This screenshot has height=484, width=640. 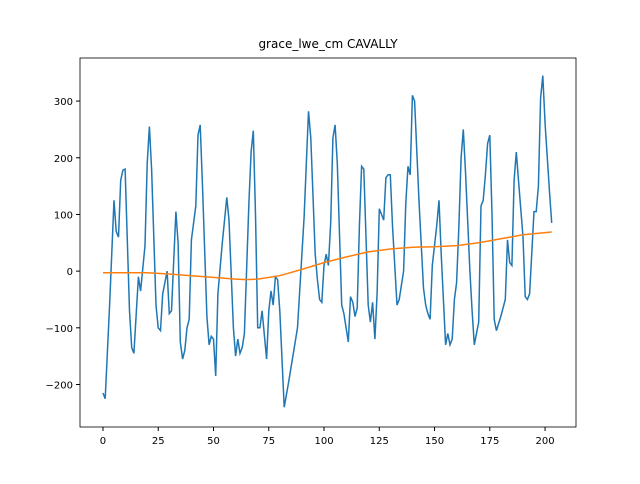 What do you see at coordinates (434, 441) in the screenshot?
I see `x-tick-label: 150` at bounding box center [434, 441].